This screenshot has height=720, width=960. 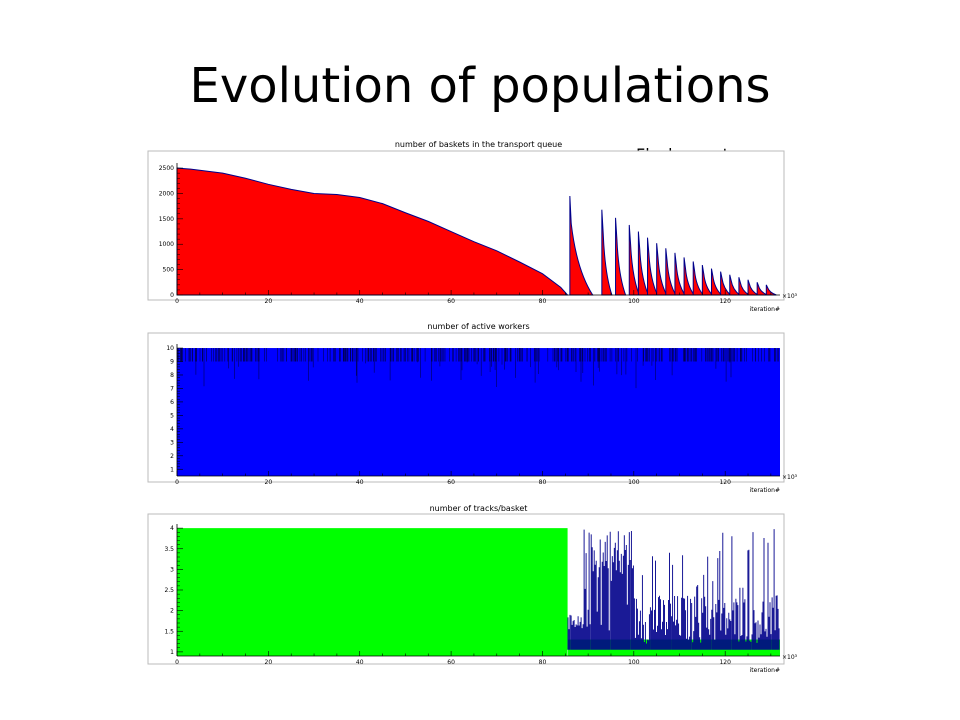 What do you see at coordinates (172, 402) in the screenshot?
I see `y-tick-label: 6` at bounding box center [172, 402].